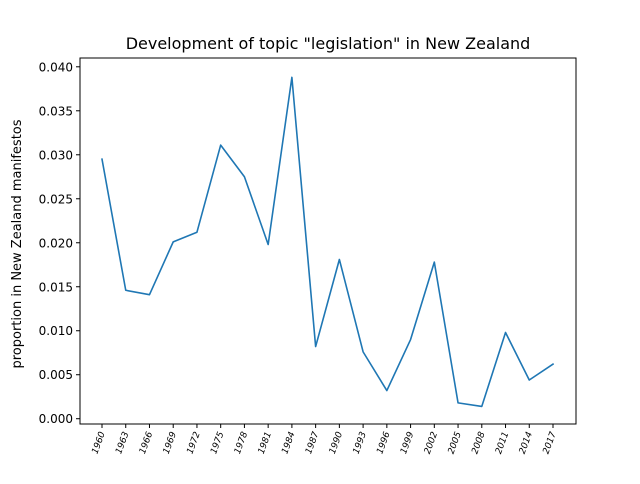 Image resolution: width=640 pixels, height=484 pixels. I want to click on y-tick-label: 0.030, so click(56, 155).